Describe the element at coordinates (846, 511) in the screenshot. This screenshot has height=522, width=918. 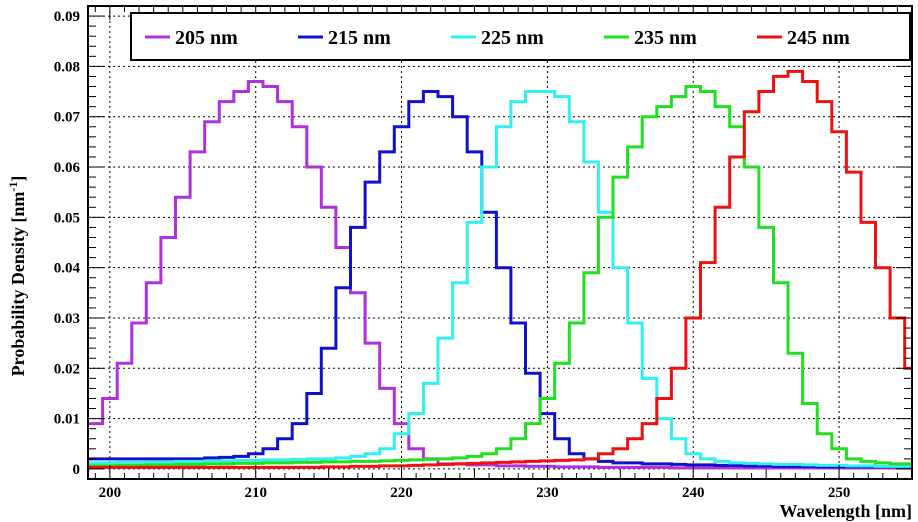
I see `x-axis-title: Wavelength [nm]` at that location.